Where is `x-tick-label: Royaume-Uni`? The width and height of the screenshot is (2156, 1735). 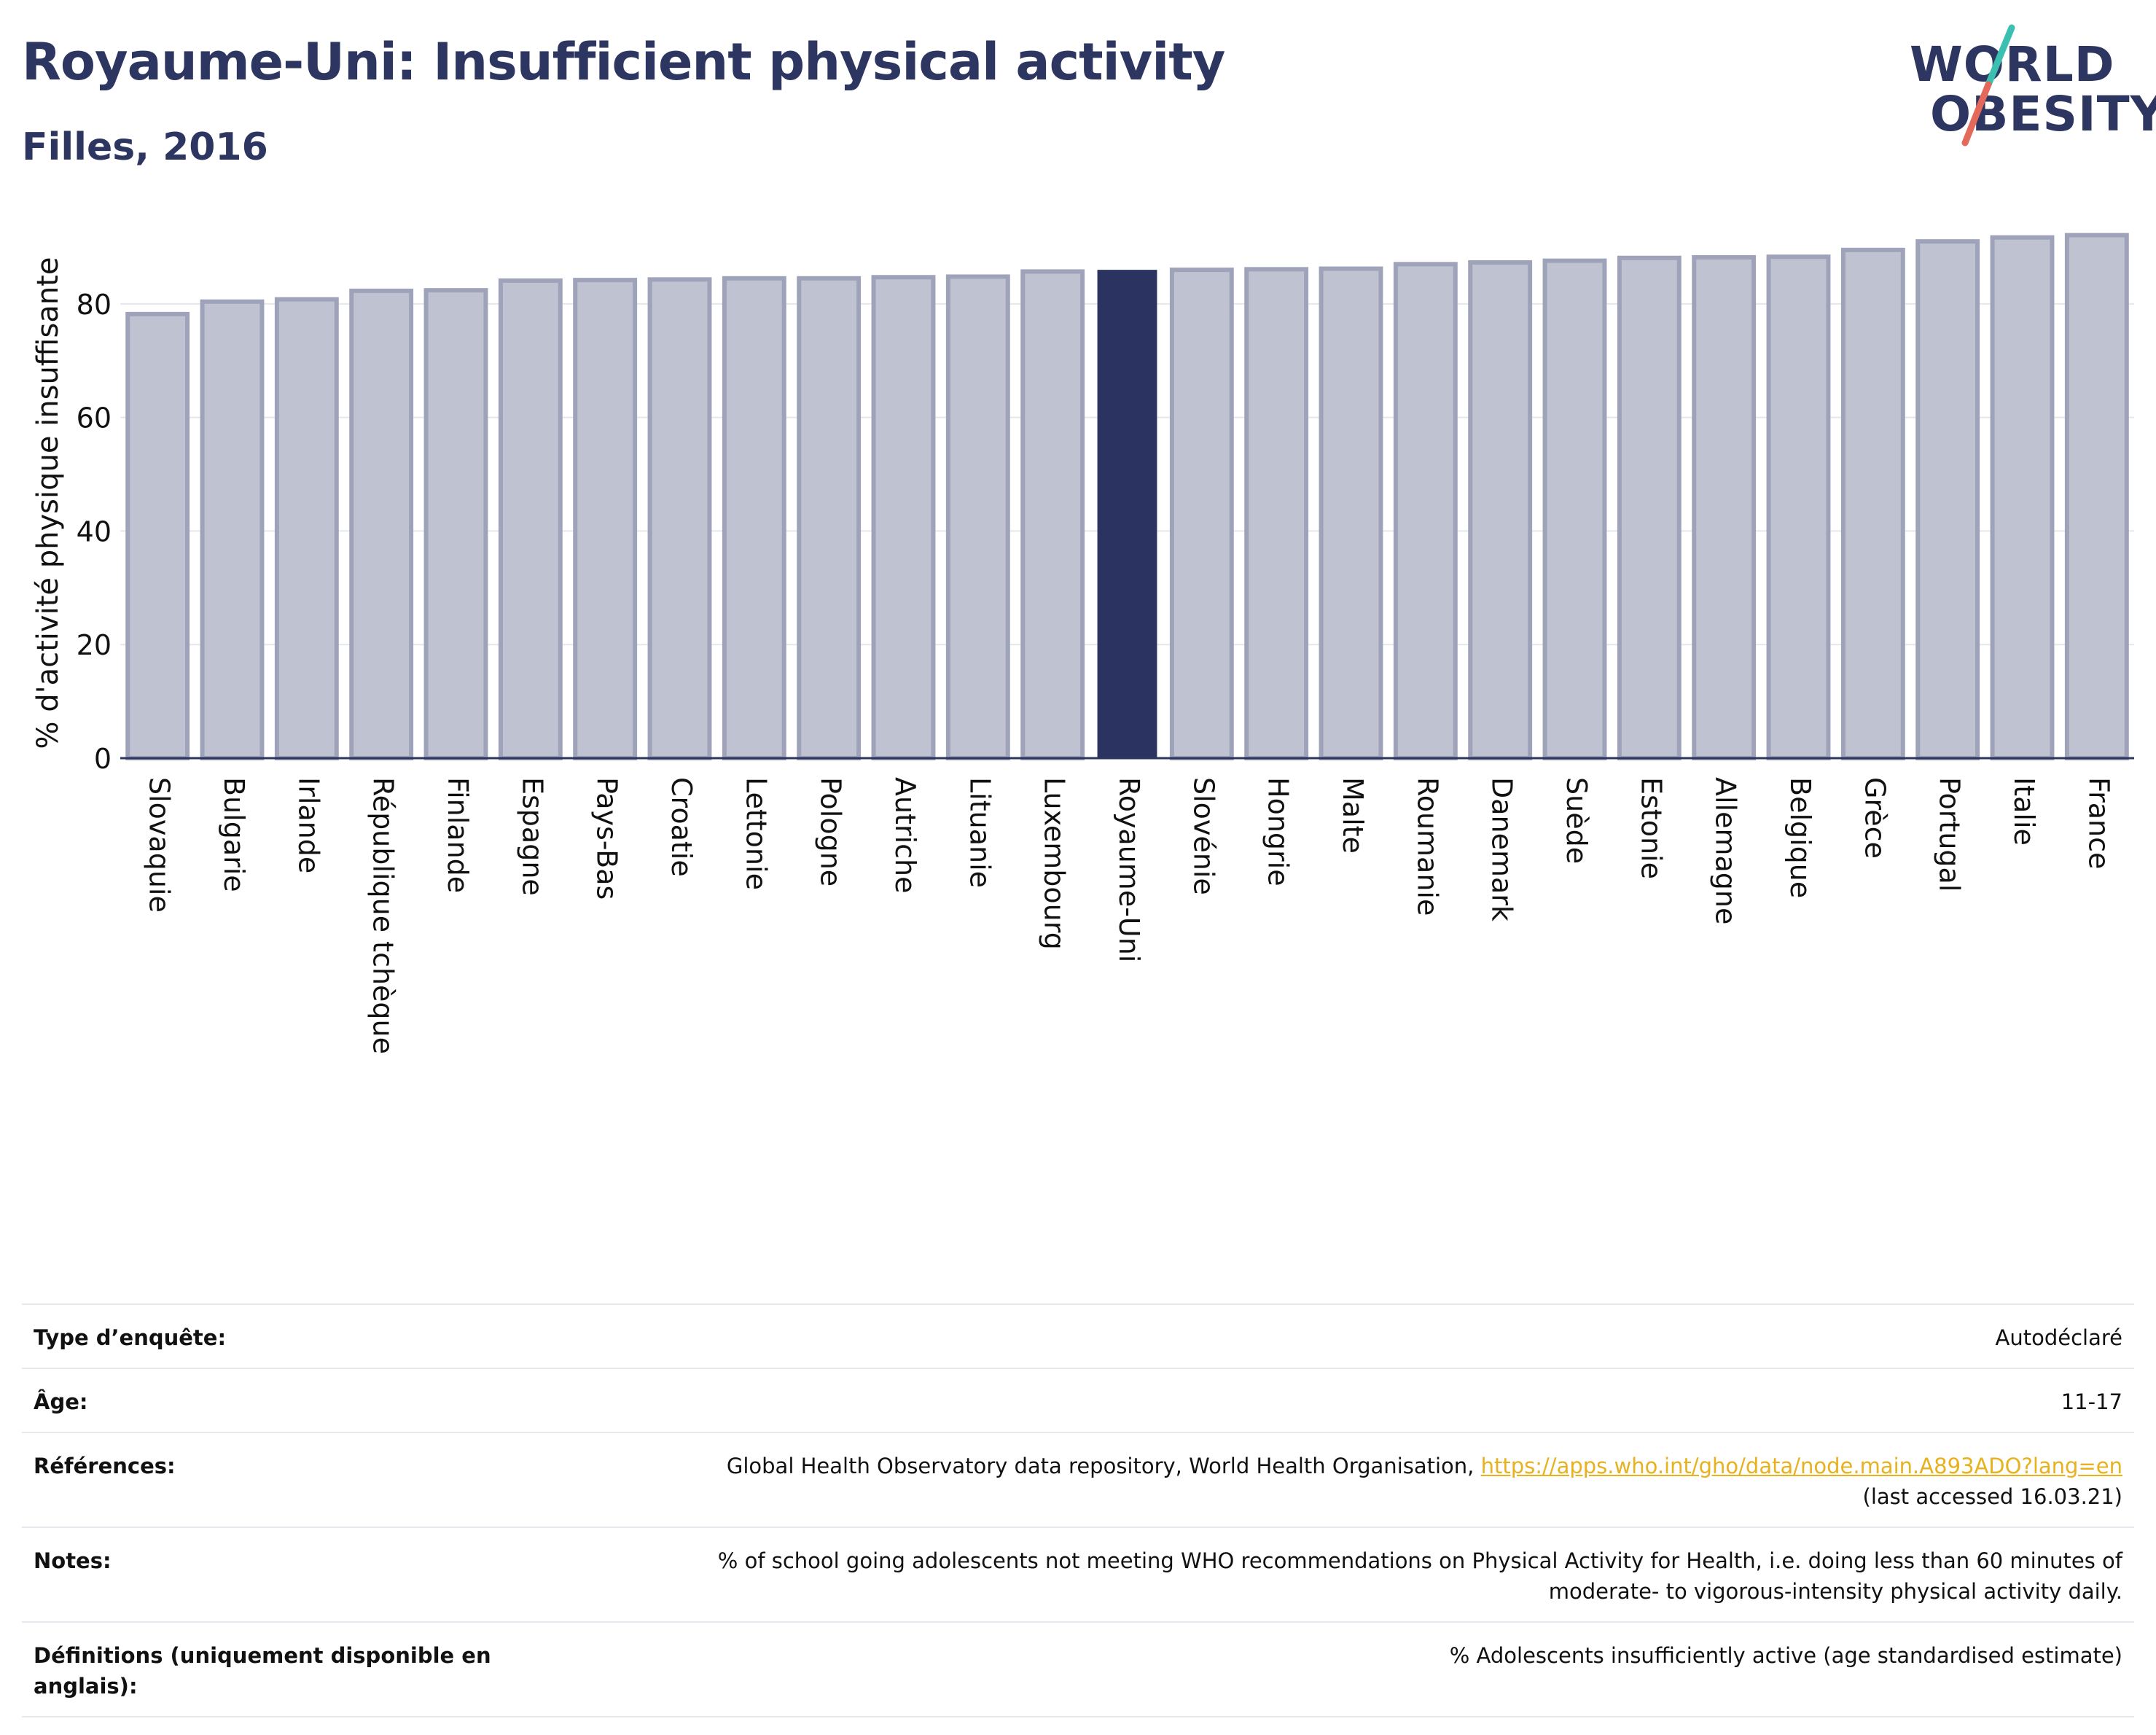 x-tick-label: Royaume-Uni is located at coordinates (1129, 869).